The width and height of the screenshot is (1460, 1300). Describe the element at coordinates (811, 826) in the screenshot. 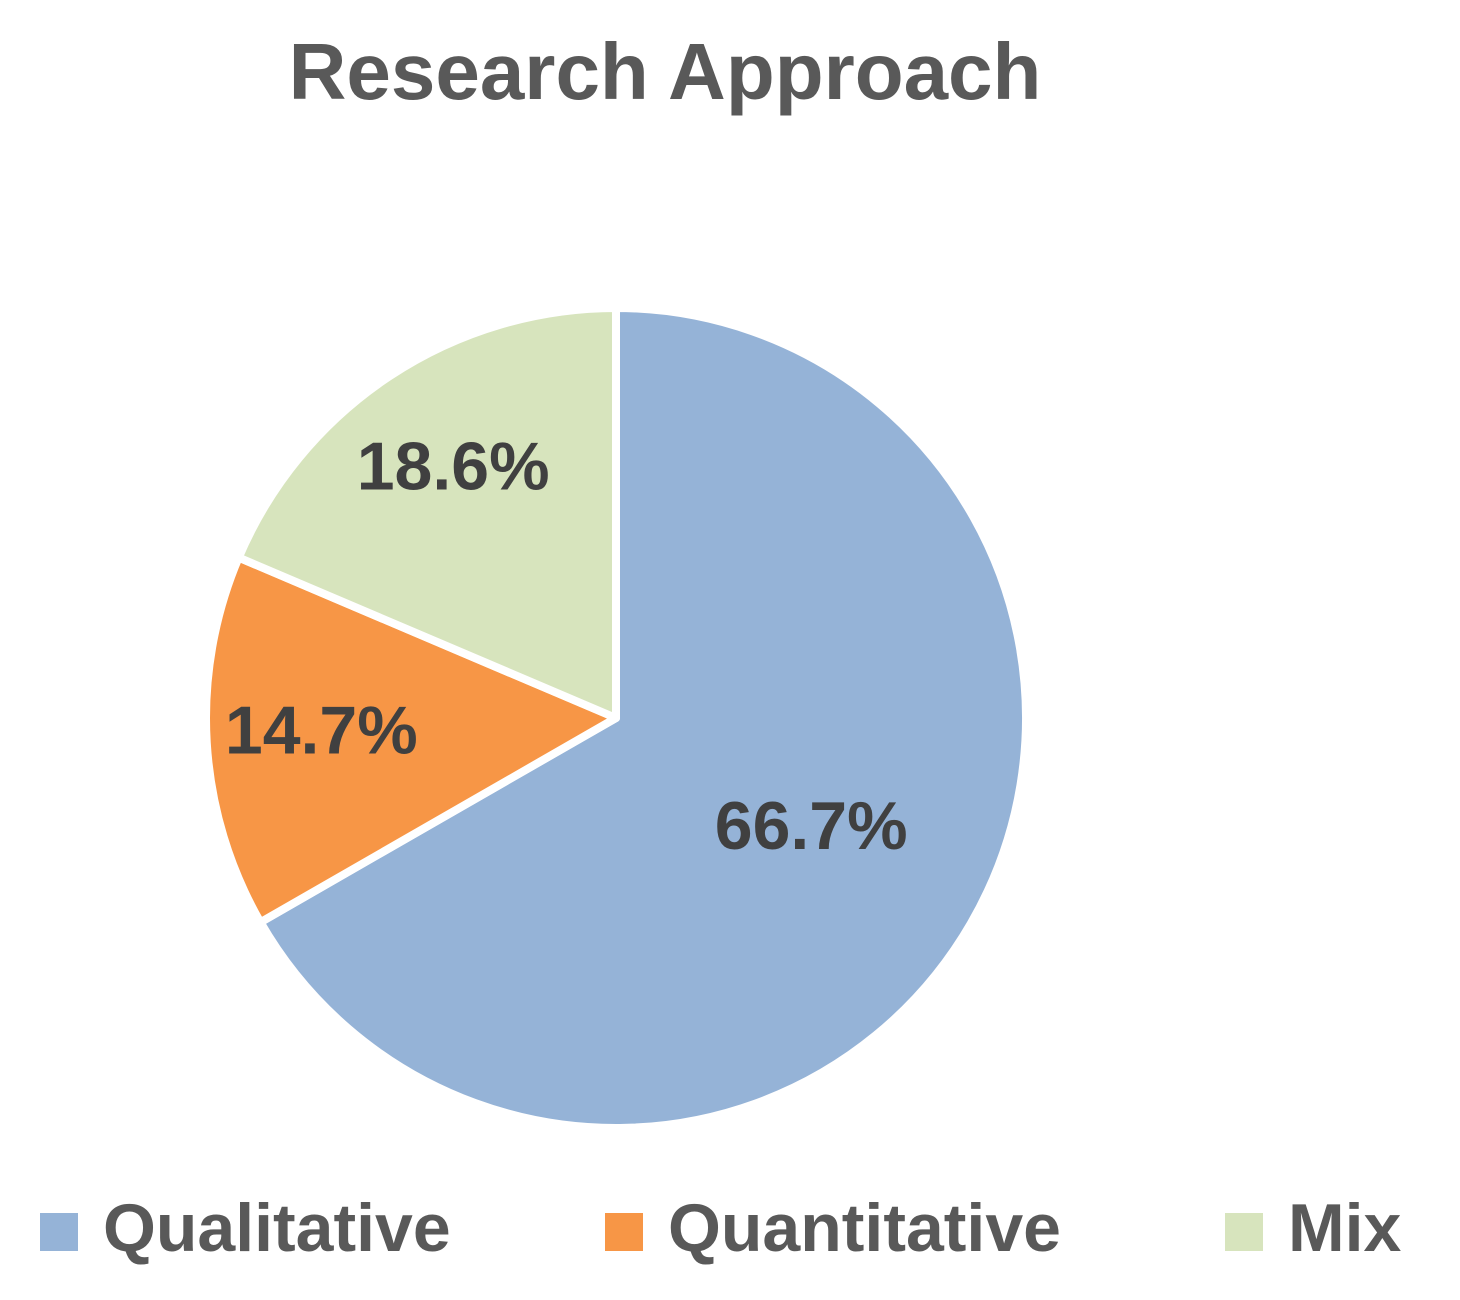

I see `data-label: 66.7%` at that location.